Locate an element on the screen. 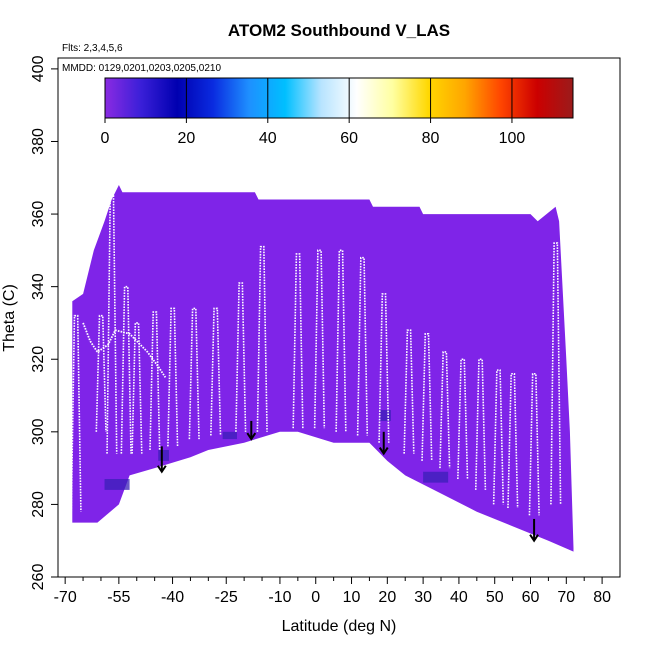 This screenshot has height=650, width=650. colorbar-tick-label: 80 is located at coordinates (431, 138).